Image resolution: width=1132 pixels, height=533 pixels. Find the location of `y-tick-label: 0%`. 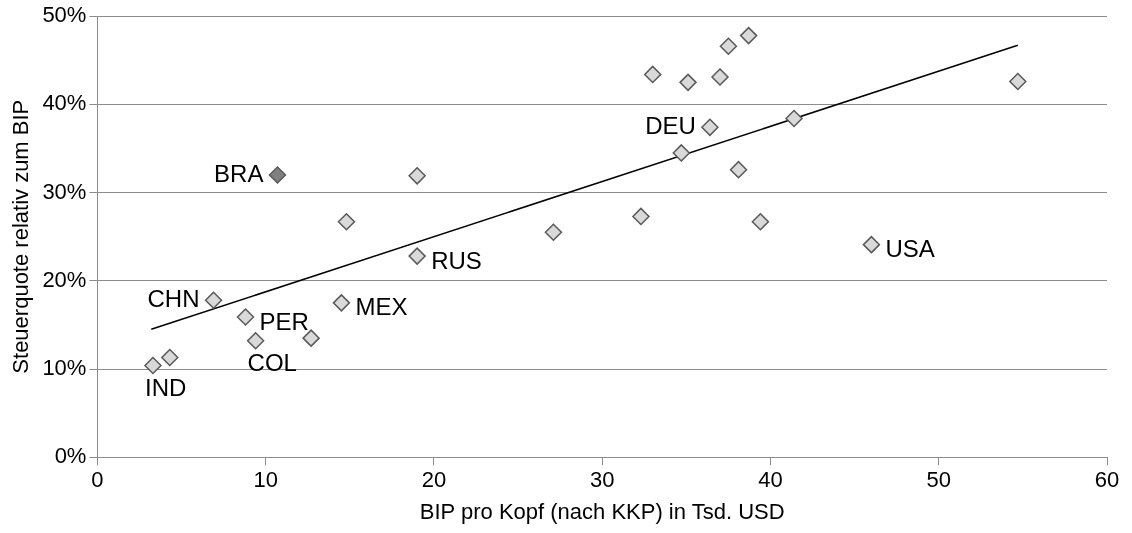

y-tick-label: 0% is located at coordinates (70, 456).